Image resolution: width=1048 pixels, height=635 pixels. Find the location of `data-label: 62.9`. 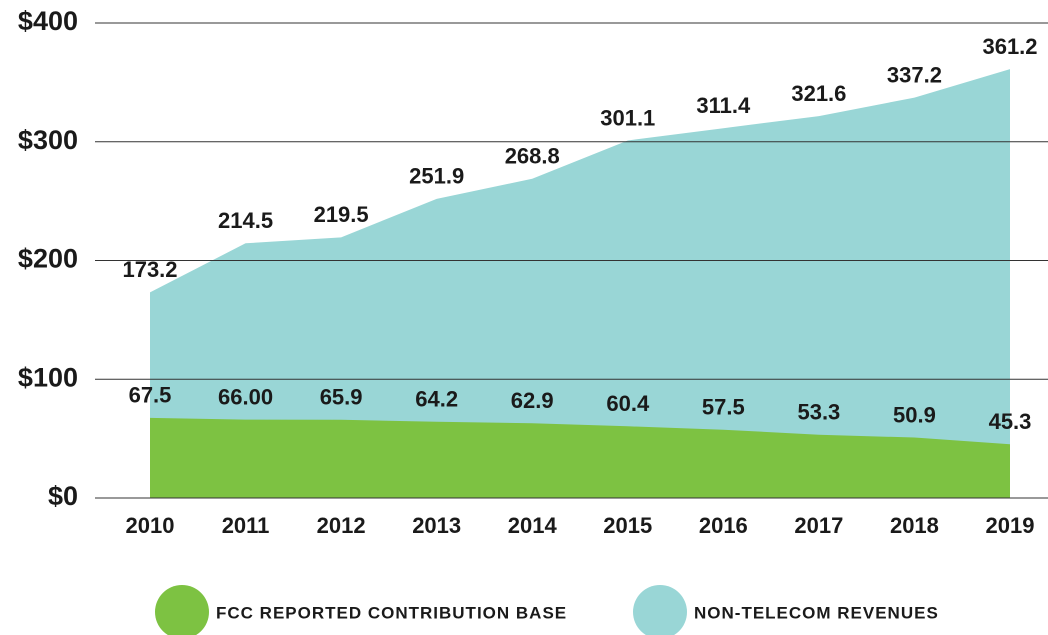

data-label: 62.9 is located at coordinates (532, 400).